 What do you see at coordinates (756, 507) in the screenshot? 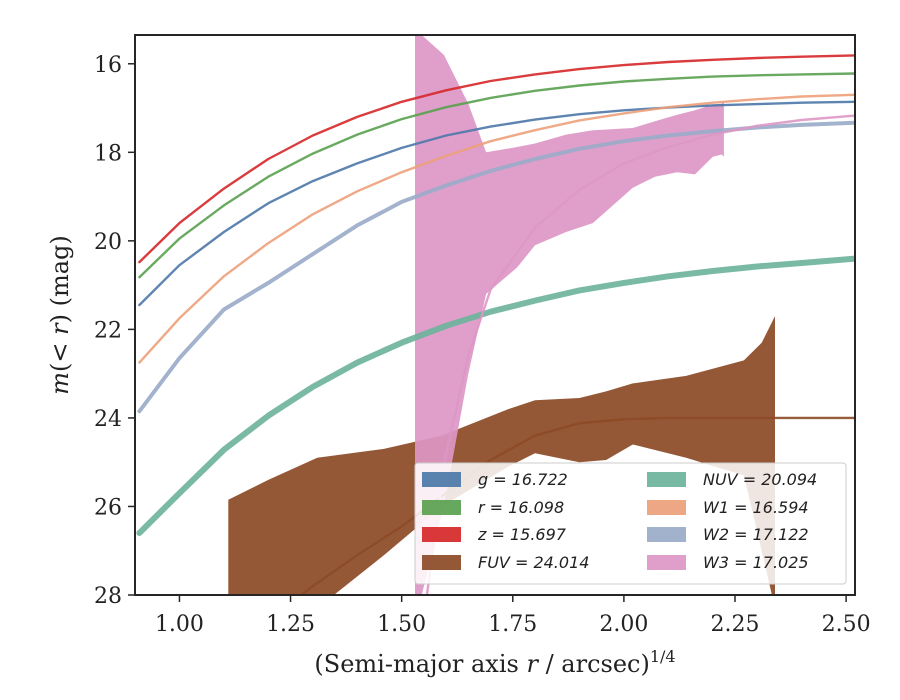
I see `legend-label-w1: W1 = 16.594` at bounding box center [756, 507].